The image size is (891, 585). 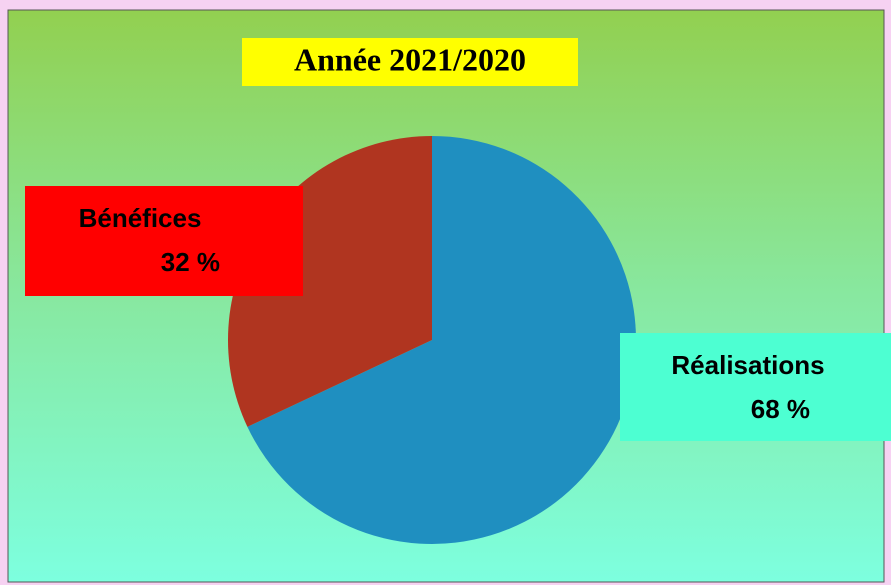 I want to click on value-label: 68 %, so click(x=780, y=409).